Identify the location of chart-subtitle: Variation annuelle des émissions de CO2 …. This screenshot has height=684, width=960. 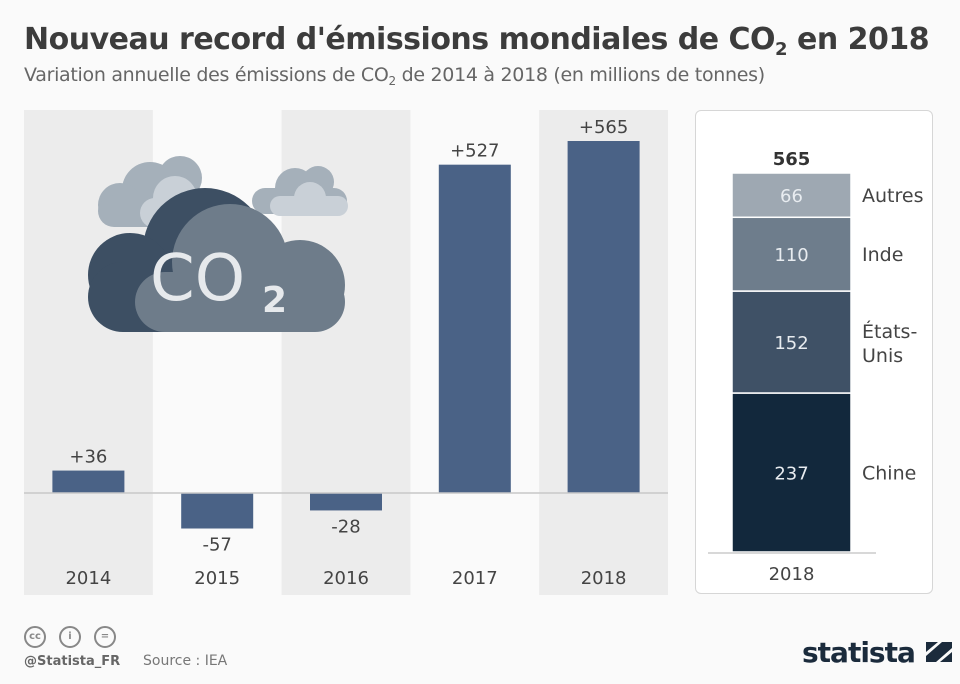
(394, 76).